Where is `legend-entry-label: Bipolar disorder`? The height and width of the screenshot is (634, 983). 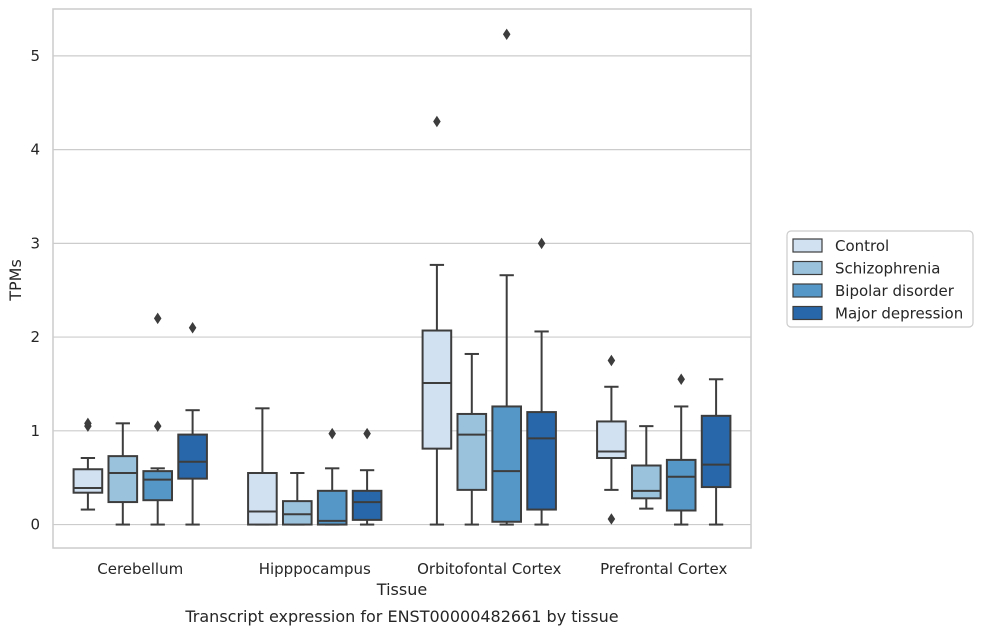 legend-entry-label: Bipolar disorder is located at coordinates (895, 291).